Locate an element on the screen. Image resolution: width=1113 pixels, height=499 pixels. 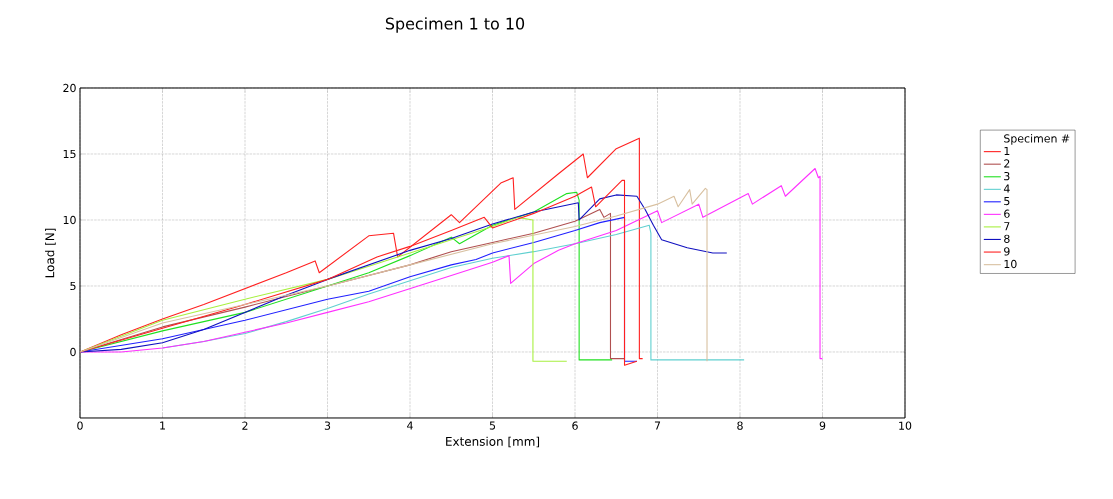
x-tick-label: 10 is located at coordinates (905, 425).